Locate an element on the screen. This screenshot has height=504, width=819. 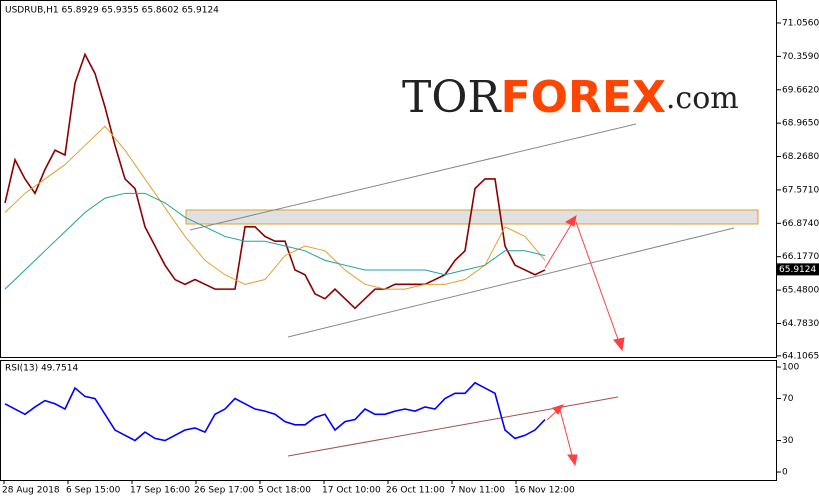
last-price-label: 65.9124 is located at coordinates (797, 270).